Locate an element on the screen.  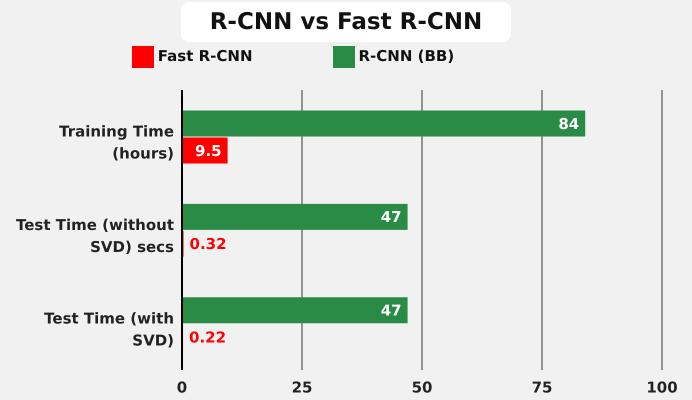
y-tick-label: Test Time (with SVD) is located at coordinates (109, 329).